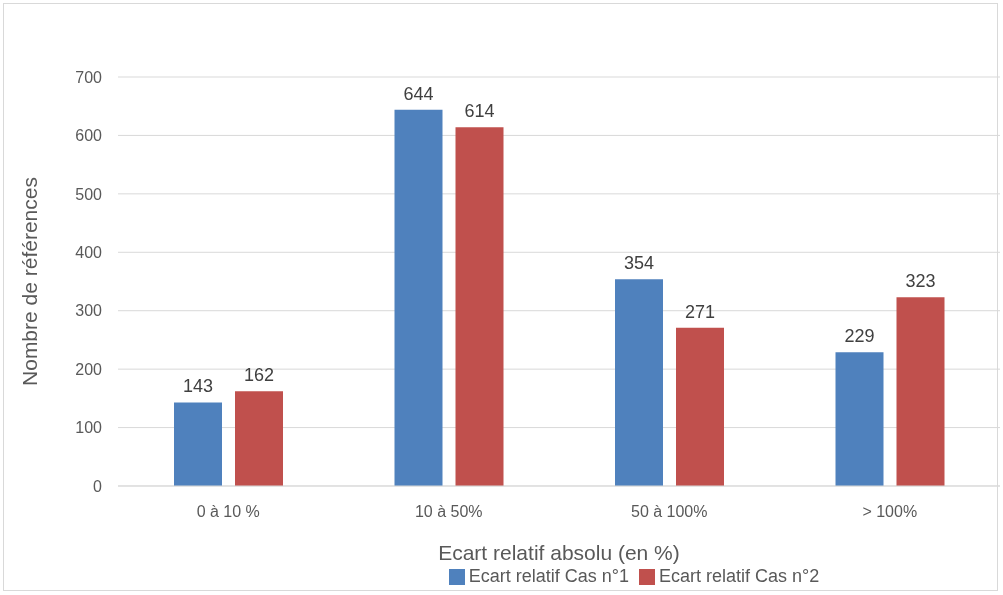 This screenshot has width=1003, height=595. What do you see at coordinates (859, 336) in the screenshot?
I see `data-label: 229` at bounding box center [859, 336].